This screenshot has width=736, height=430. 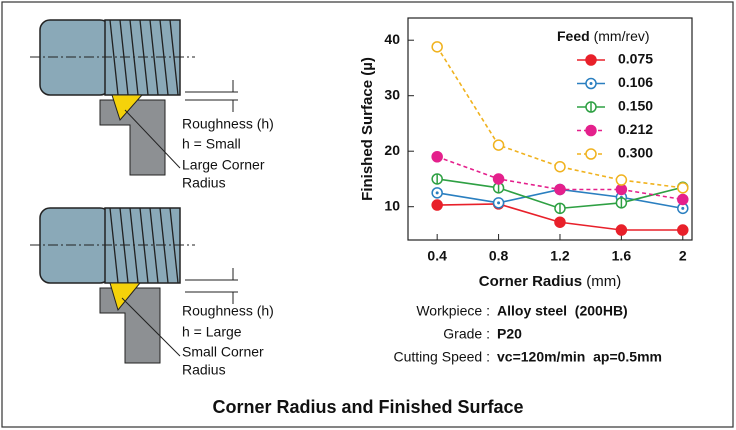 I want to click on condition-value: Alloy steel (200HB), so click(x=562, y=311).